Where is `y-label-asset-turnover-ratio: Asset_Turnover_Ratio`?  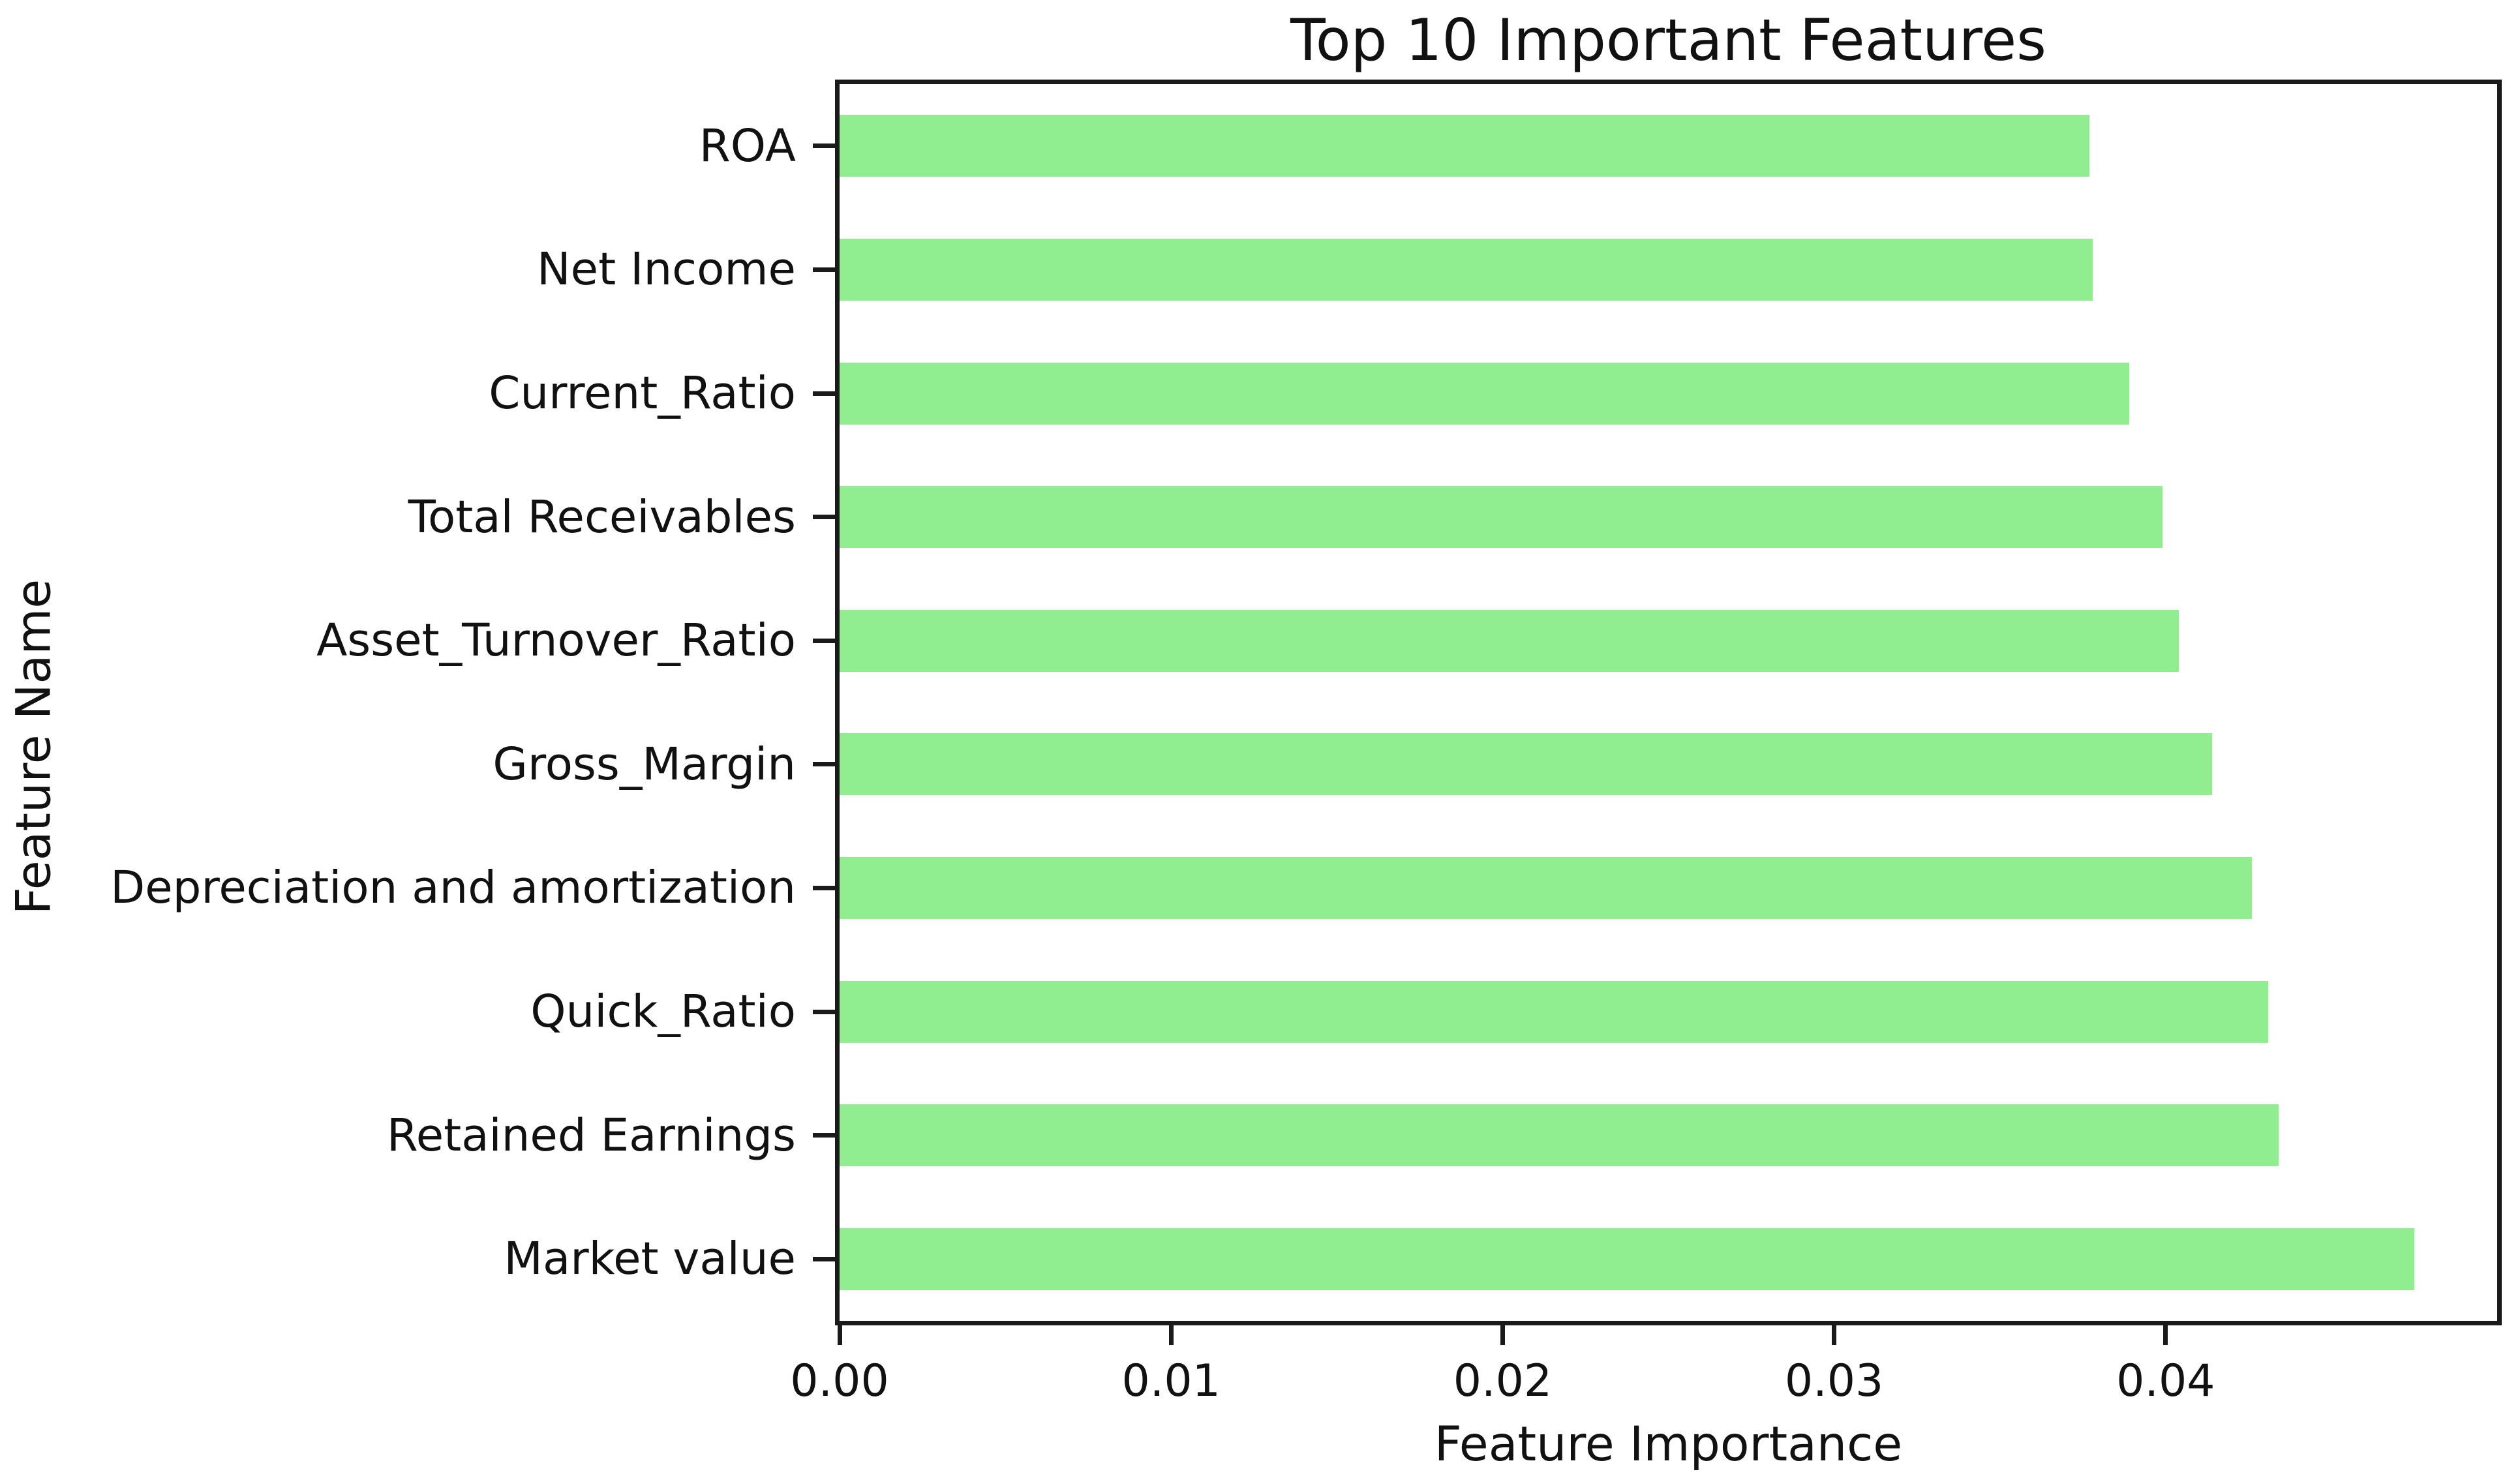
y-label-asset-turnover-ratio: Asset_Turnover_Ratio is located at coordinates (556, 640).